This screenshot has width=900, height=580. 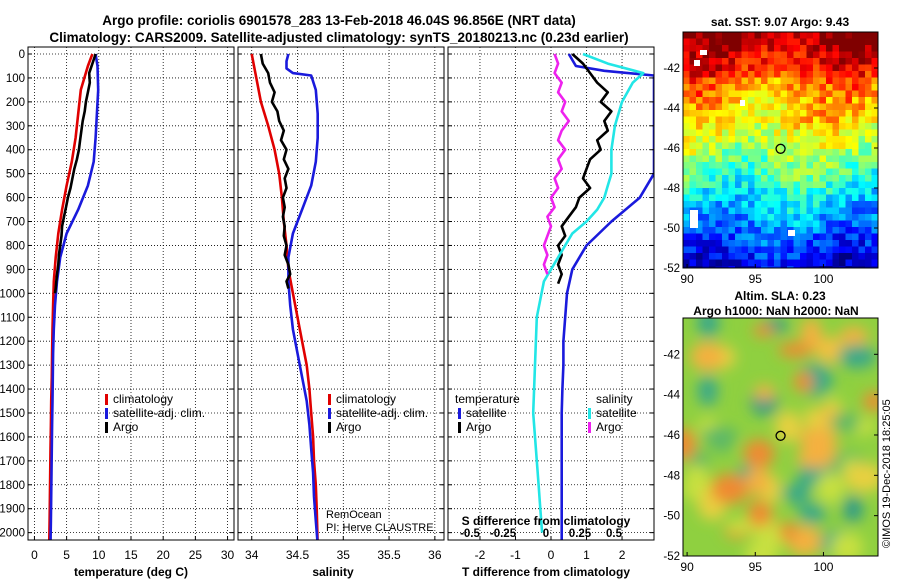 I want to click on sla-map-ytick-label: -50, so click(x=671, y=517).